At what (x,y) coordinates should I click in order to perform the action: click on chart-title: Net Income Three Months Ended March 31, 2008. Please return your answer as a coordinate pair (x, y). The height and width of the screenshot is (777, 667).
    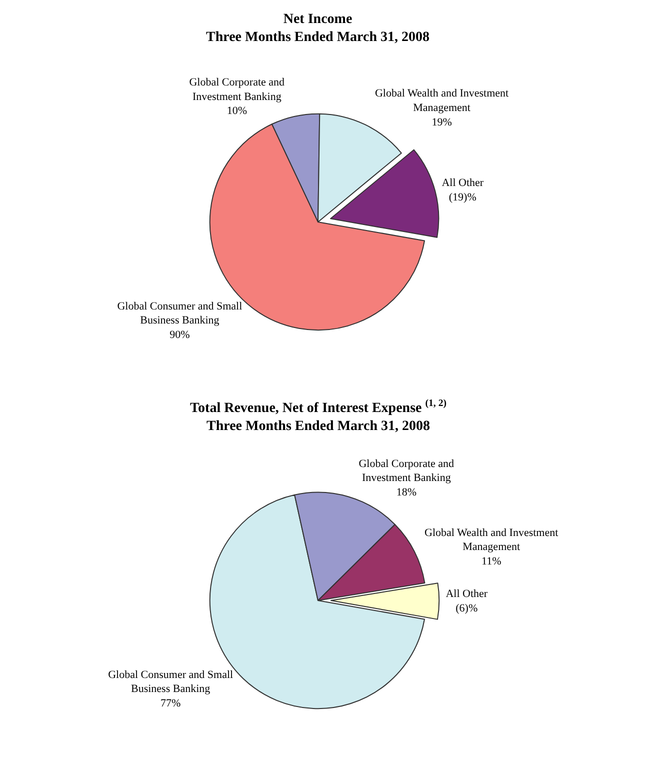
    Looking at the image, I should click on (318, 29).